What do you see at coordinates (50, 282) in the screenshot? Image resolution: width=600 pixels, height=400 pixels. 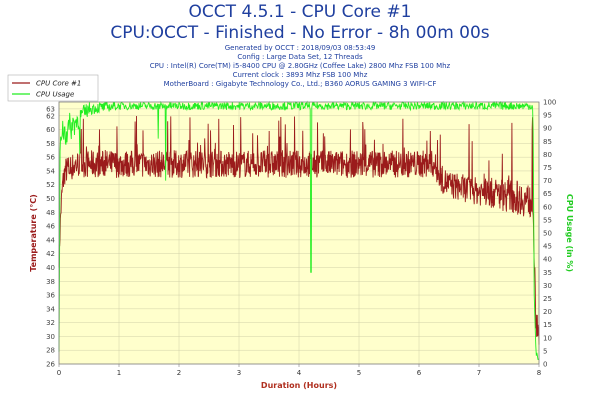 I see `y-tick-label: 38` at bounding box center [50, 282].